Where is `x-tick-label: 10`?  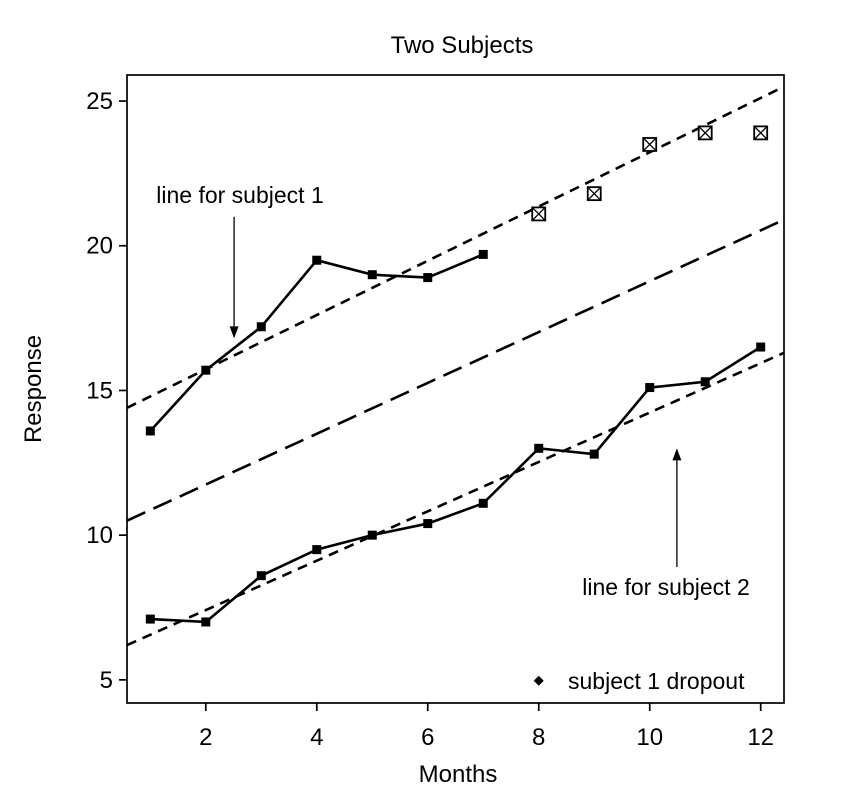
x-tick-label: 10 is located at coordinates (649, 737).